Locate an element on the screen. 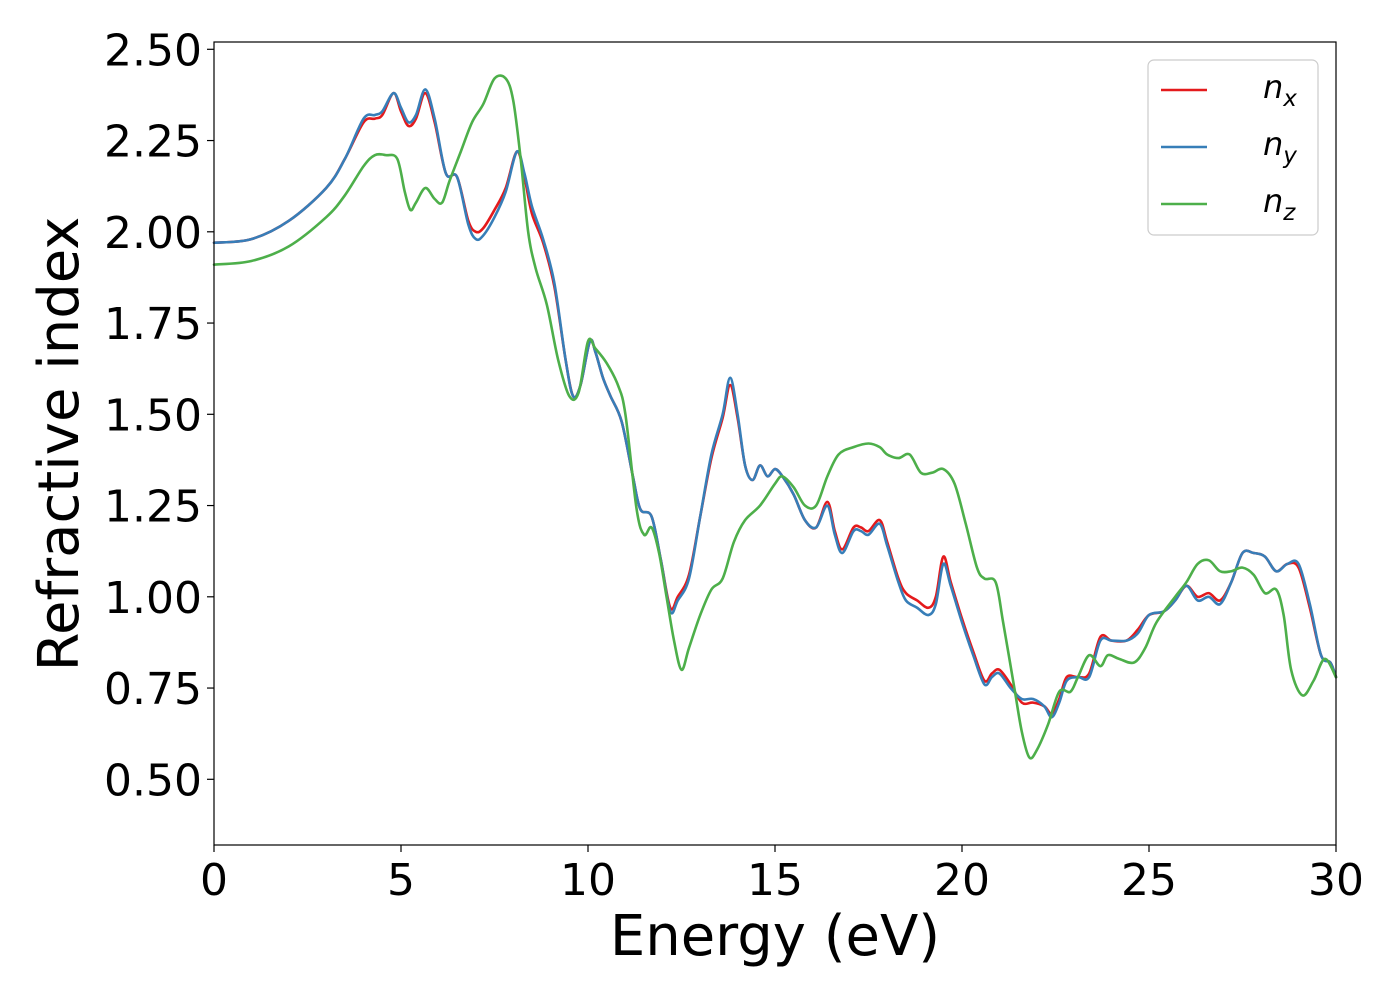 The width and height of the screenshot is (1400, 1004). y-tick-label: 2.25 is located at coordinates (153, 142).